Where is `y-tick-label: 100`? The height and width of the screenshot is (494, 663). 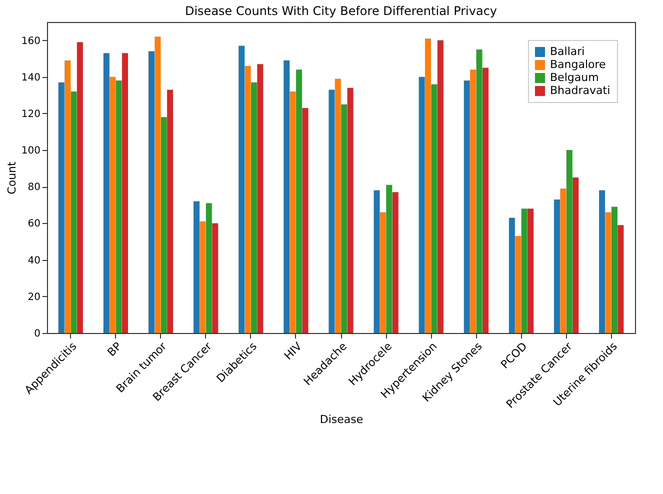
y-tick-label: 100 is located at coordinates (30, 151).